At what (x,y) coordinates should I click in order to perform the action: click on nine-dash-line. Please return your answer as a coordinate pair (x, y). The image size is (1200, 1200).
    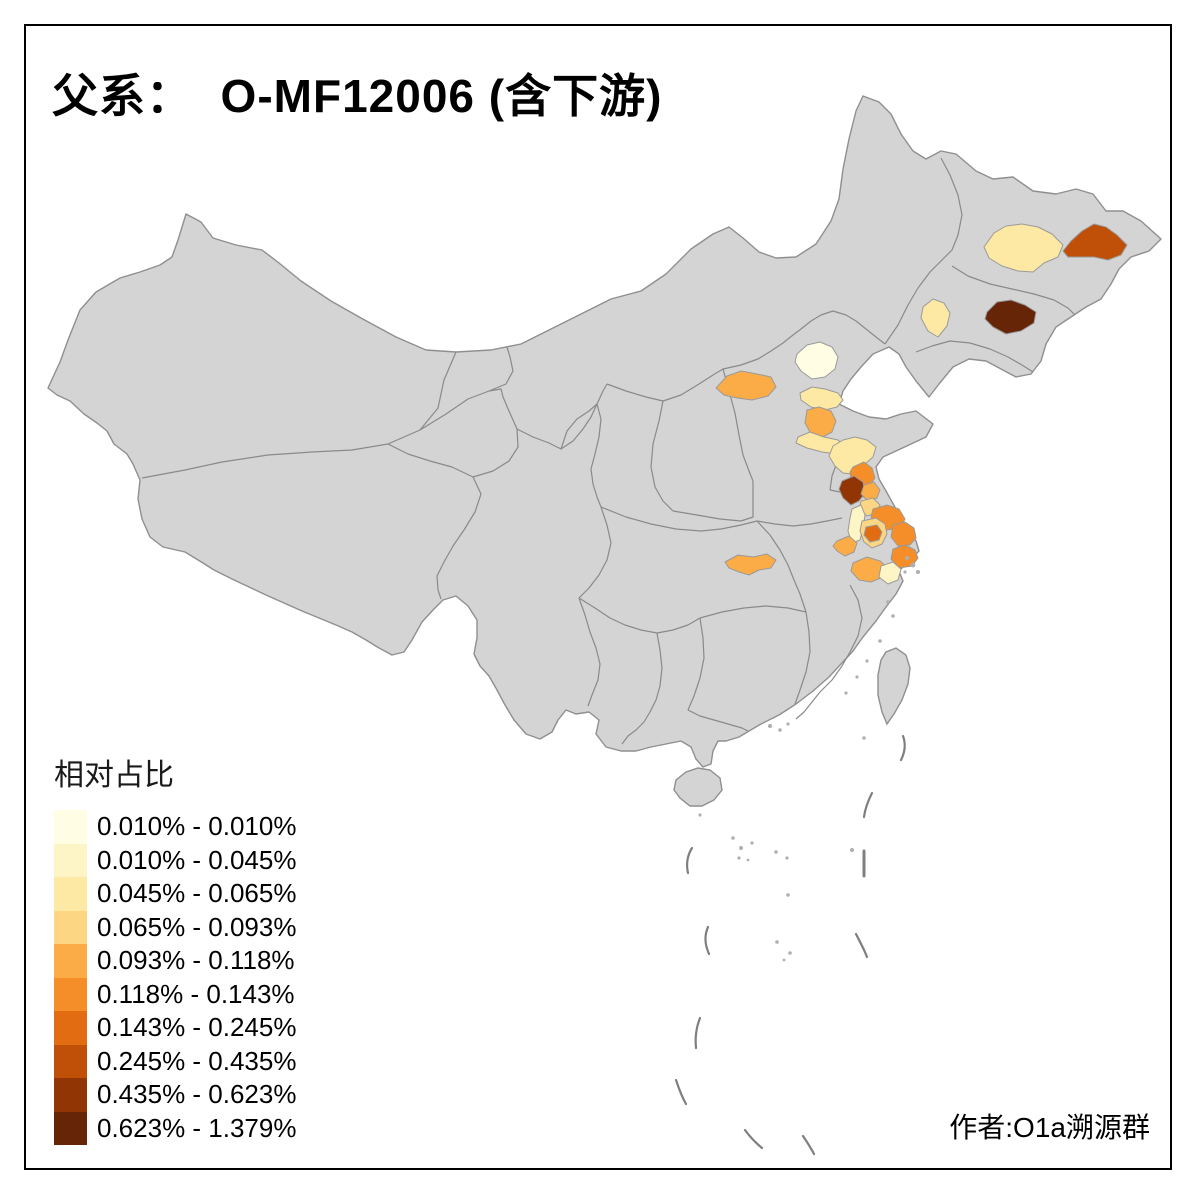
    Looking at the image, I should click on (790, 945).